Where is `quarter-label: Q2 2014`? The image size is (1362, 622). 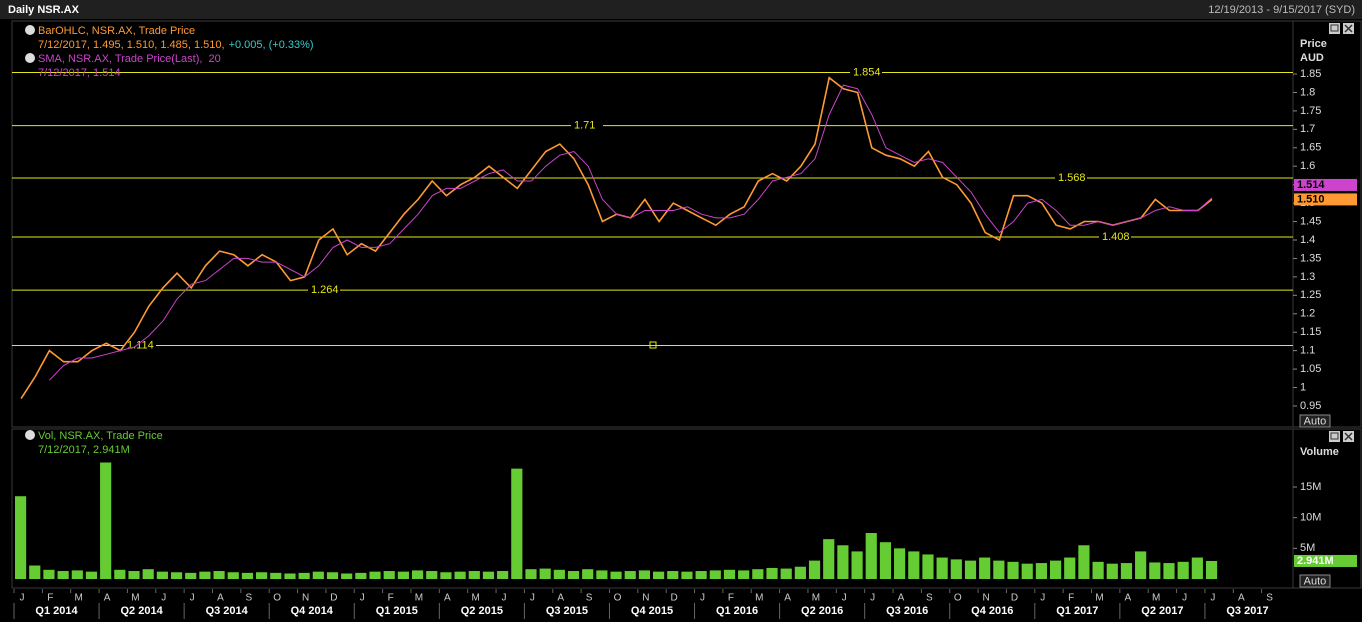 quarter-label: Q2 2014 is located at coordinates (141, 611).